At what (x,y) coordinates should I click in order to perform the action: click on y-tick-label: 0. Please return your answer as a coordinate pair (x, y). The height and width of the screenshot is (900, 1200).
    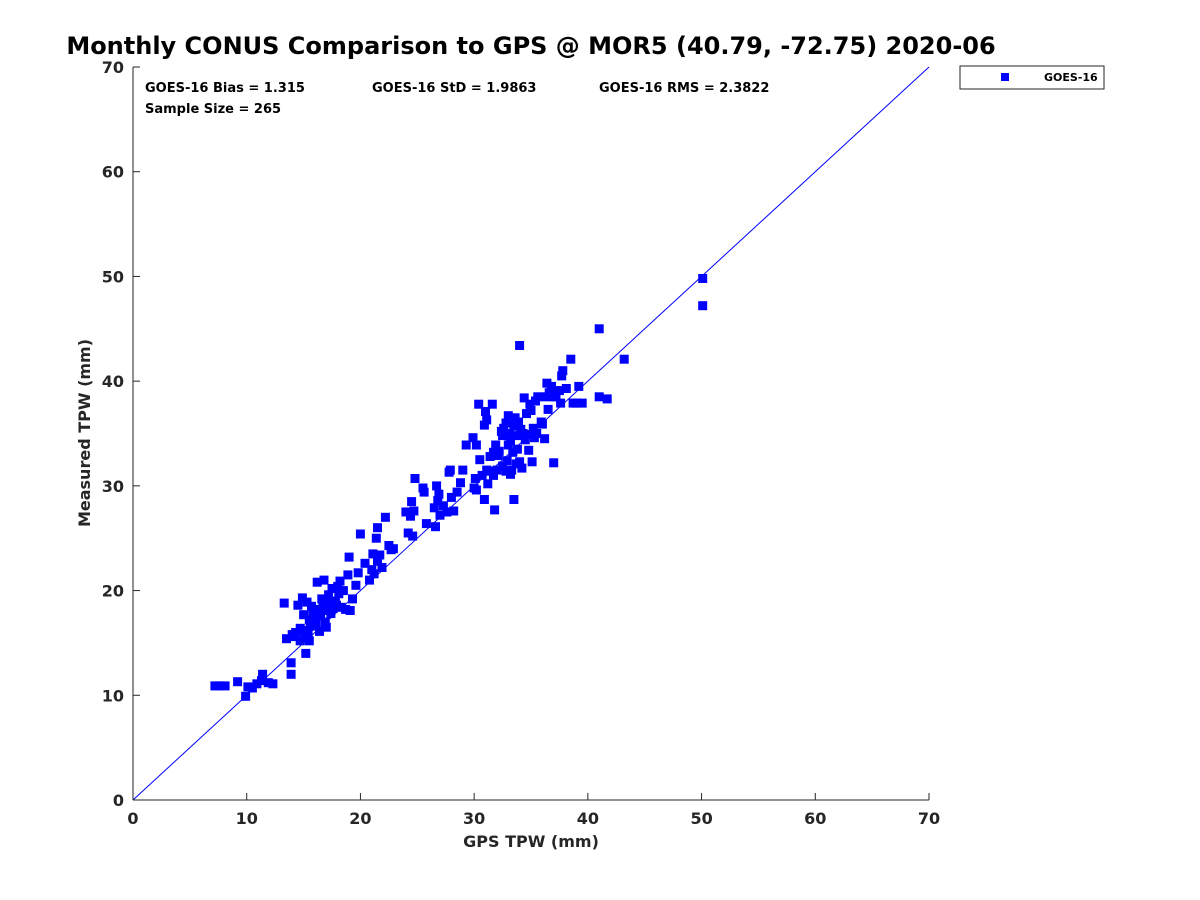
    Looking at the image, I should click on (118, 800).